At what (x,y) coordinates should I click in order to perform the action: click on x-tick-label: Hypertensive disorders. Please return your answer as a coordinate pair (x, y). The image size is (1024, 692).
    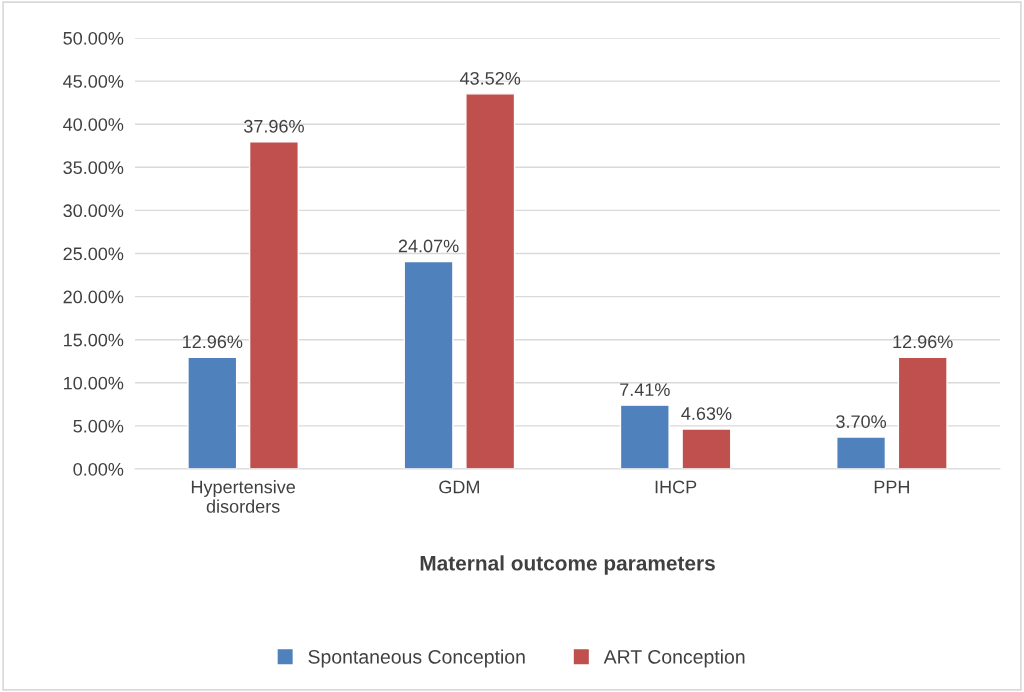
    Looking at the image, I should click on (243, 496).